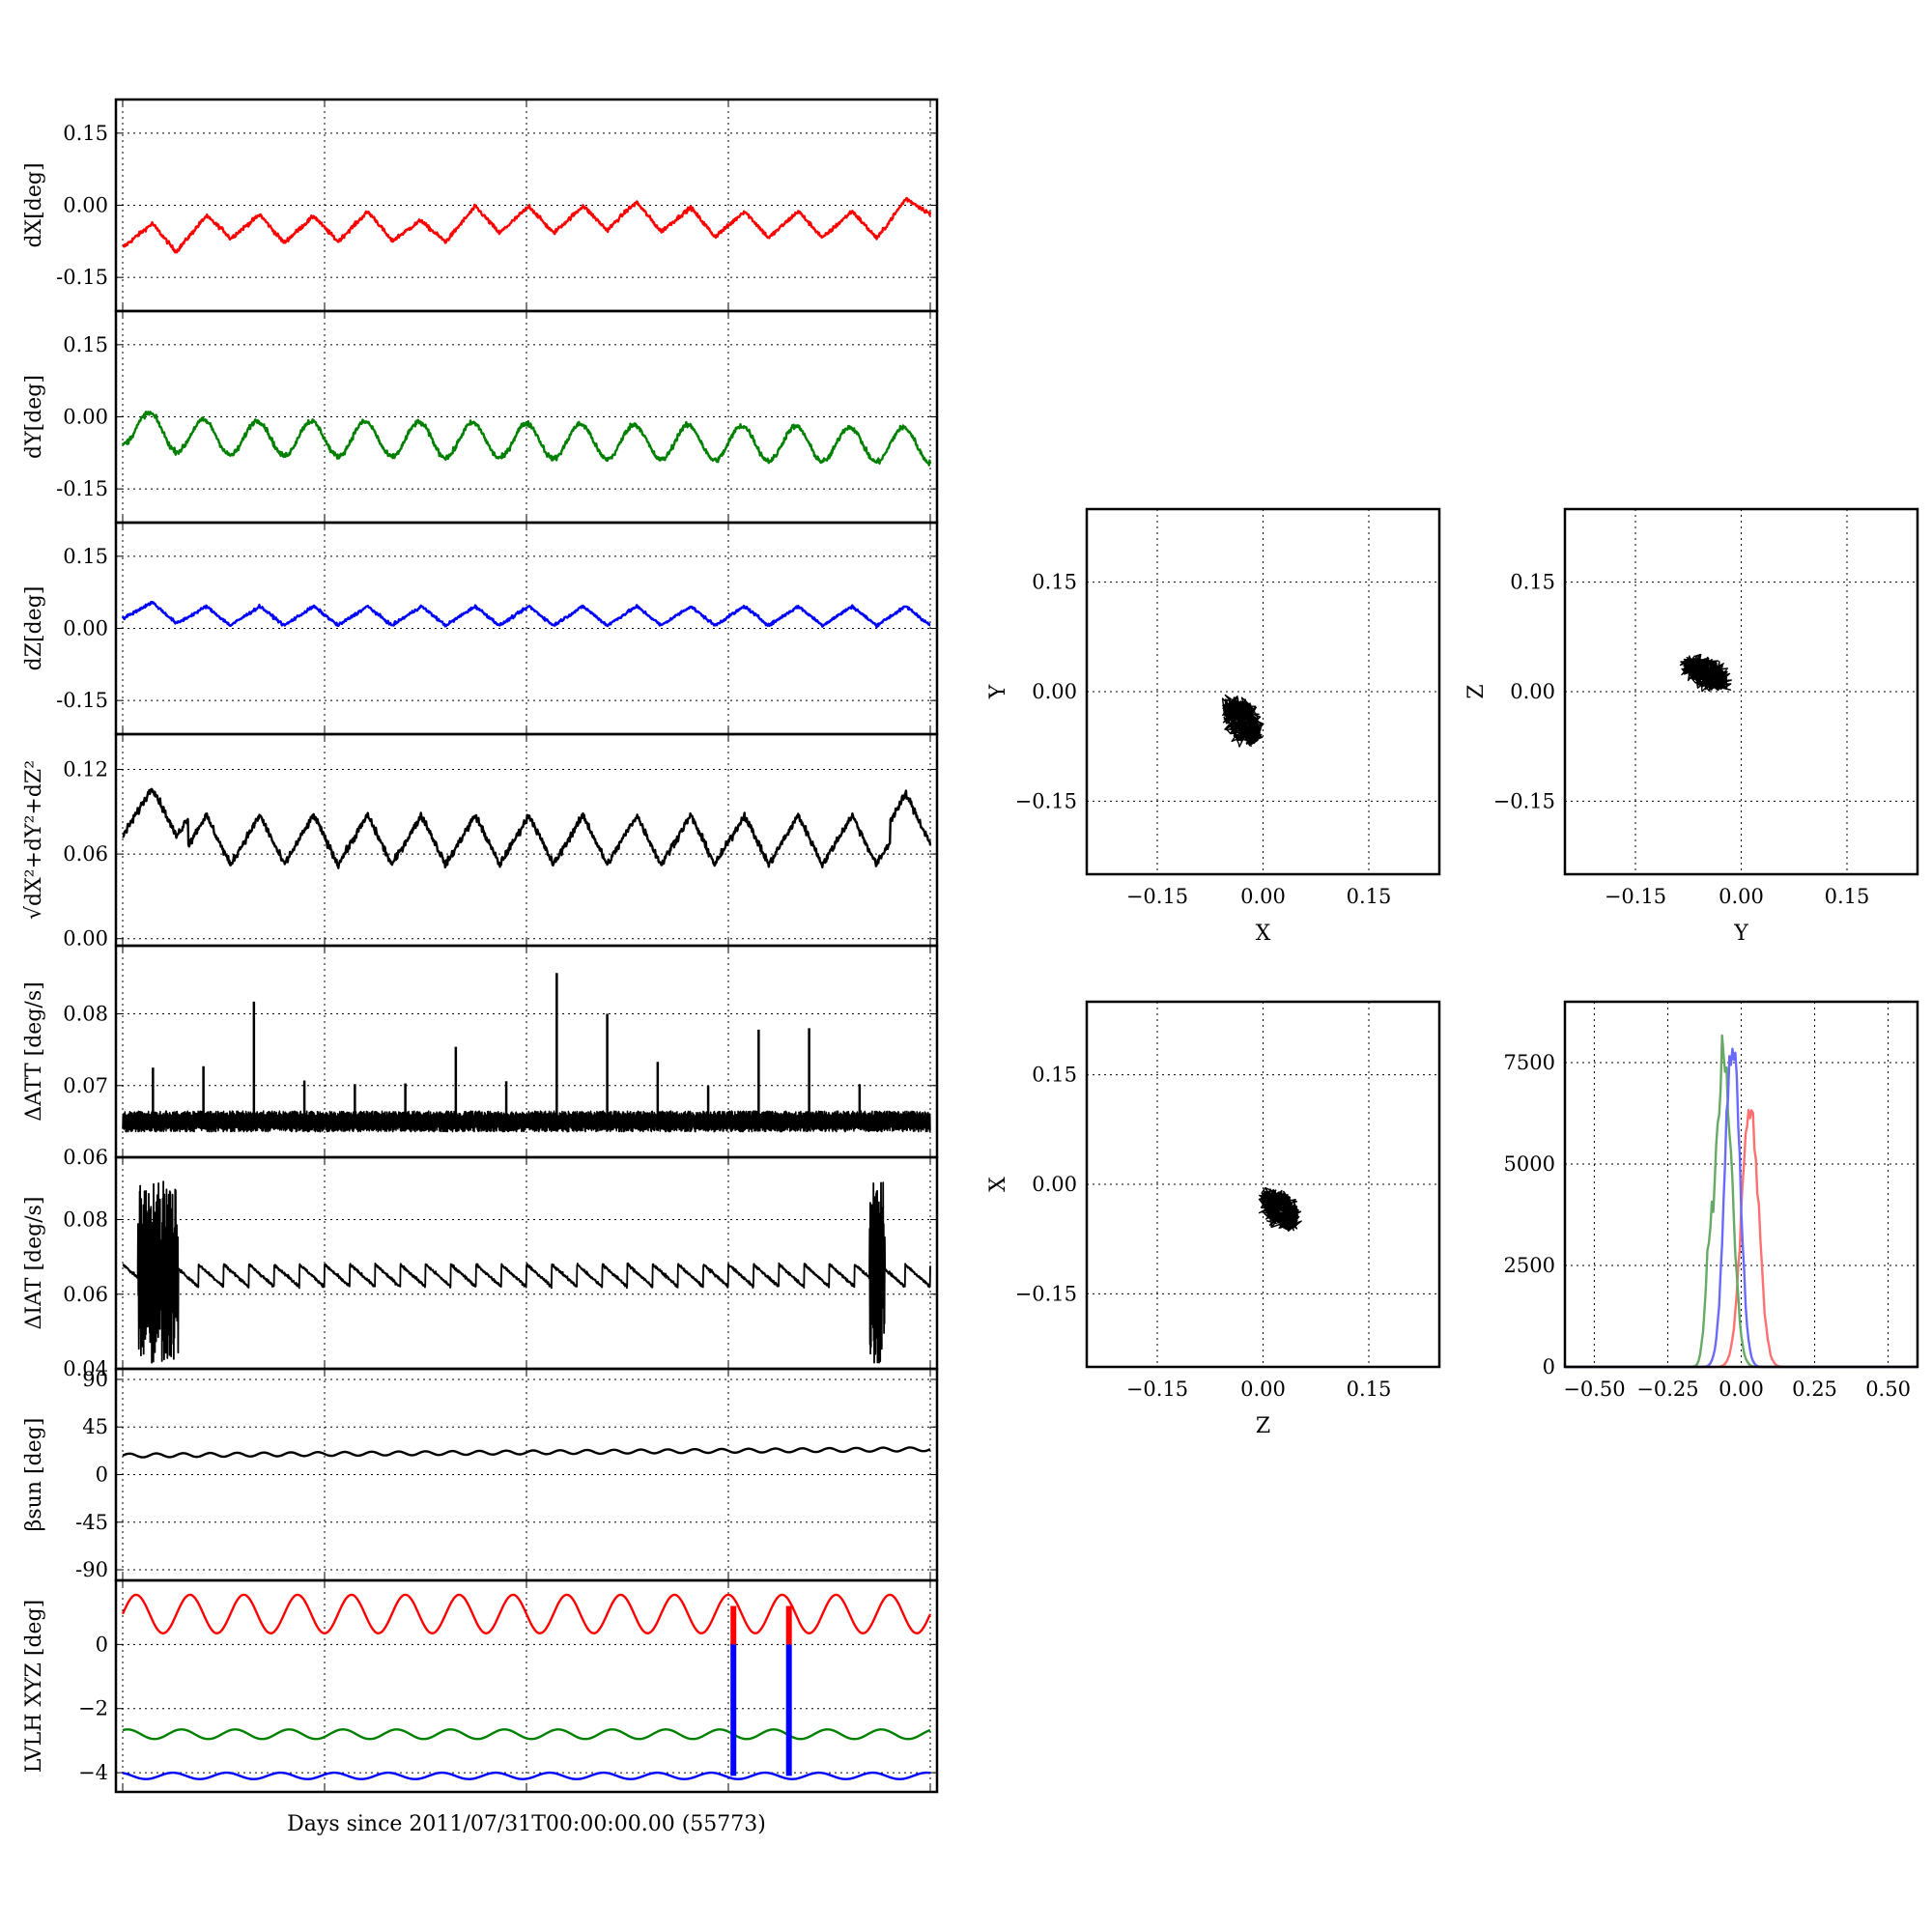 This screenshot has width=1932, height=1932. I want to click on series-line-dX, so click(527, 225).